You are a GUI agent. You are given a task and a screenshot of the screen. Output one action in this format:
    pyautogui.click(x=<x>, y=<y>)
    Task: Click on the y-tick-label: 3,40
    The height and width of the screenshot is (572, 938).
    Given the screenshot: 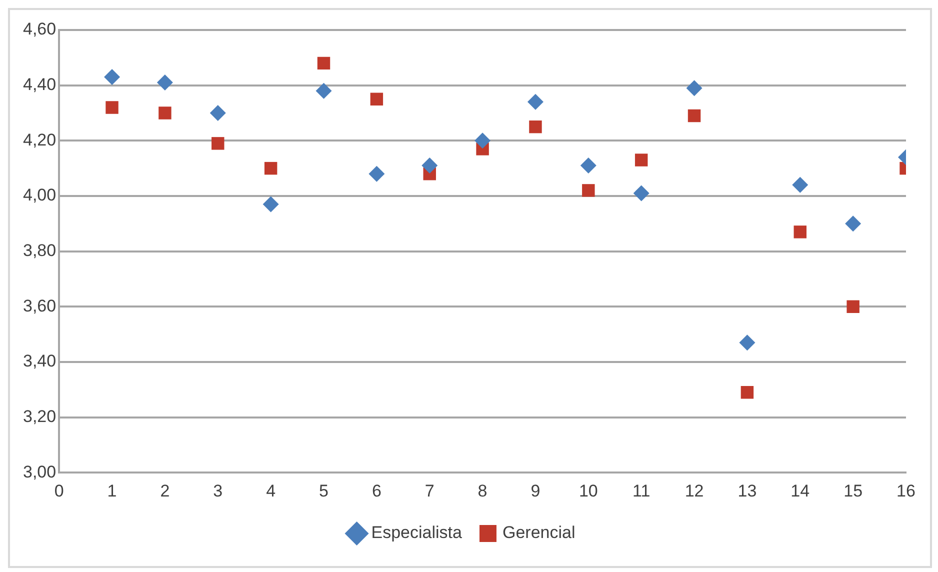 What is the action you would take?
    pyautogui.click(x=39, y=361)
    